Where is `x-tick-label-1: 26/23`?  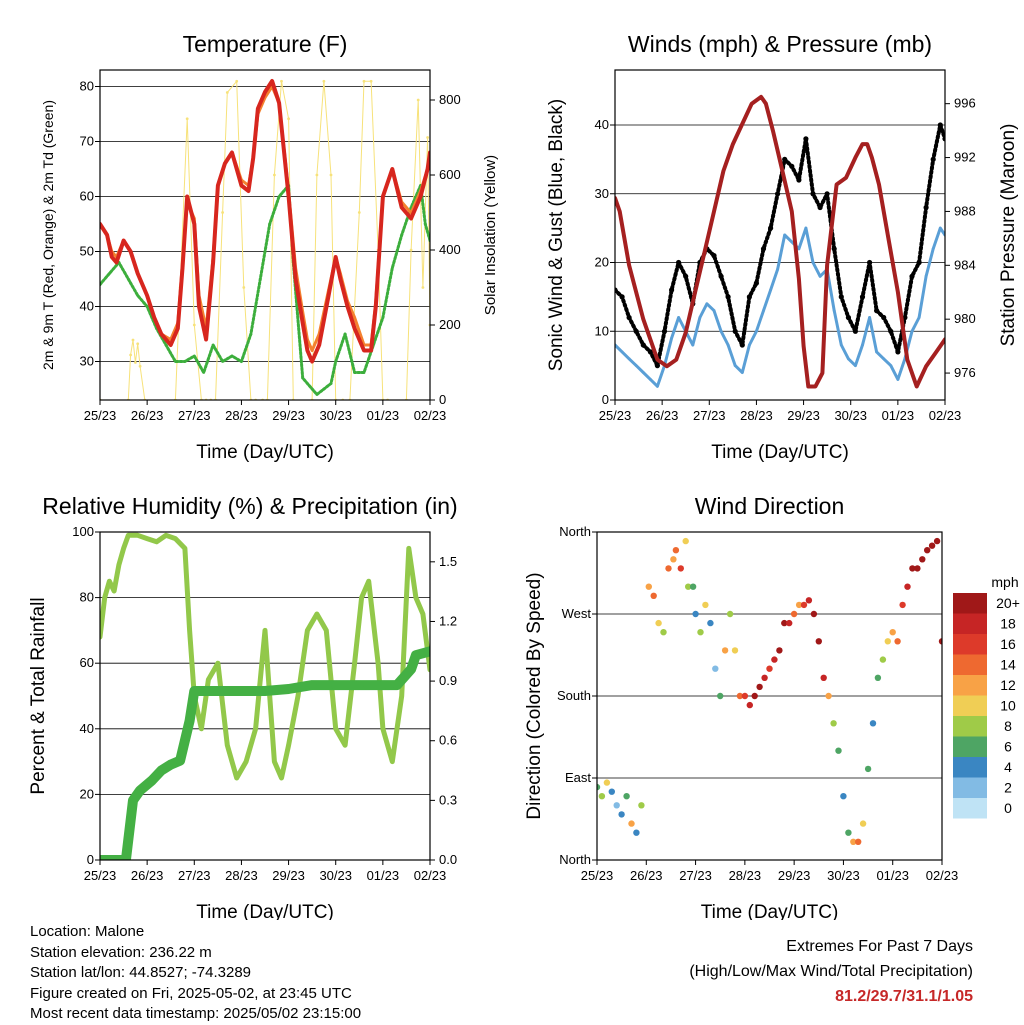 x-tick-label-1: 26/23 is located at coordinates (147, 875).